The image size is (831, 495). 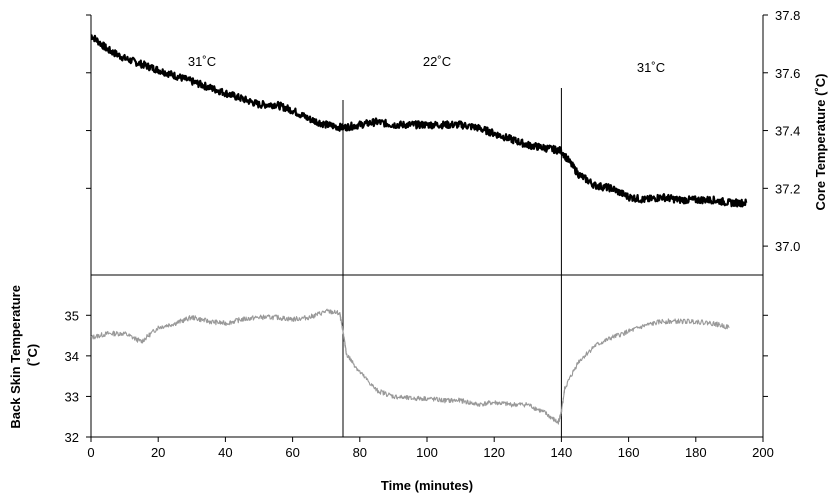 I want to click on skin-temp-axis-title: Back Skin Temperature (˚C), so click(x=24, y=354).